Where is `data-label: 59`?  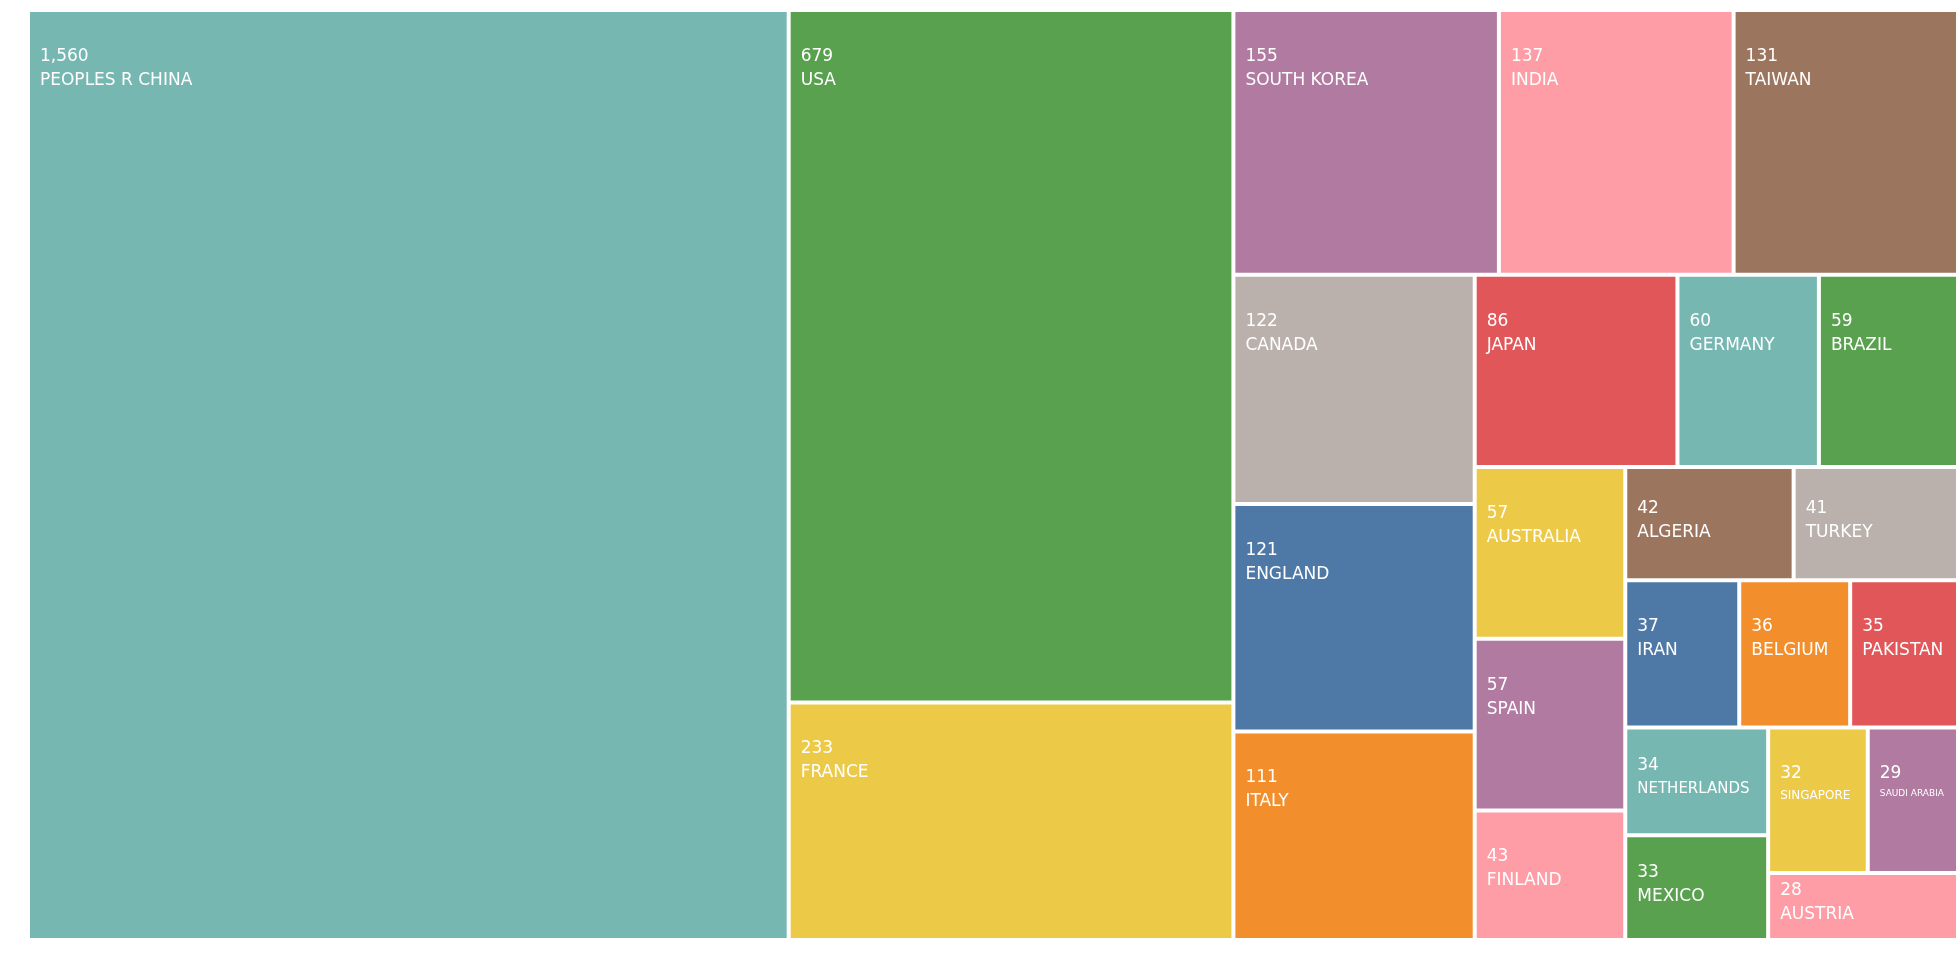
data-label: 59 is located at coordinates (1841, 319).